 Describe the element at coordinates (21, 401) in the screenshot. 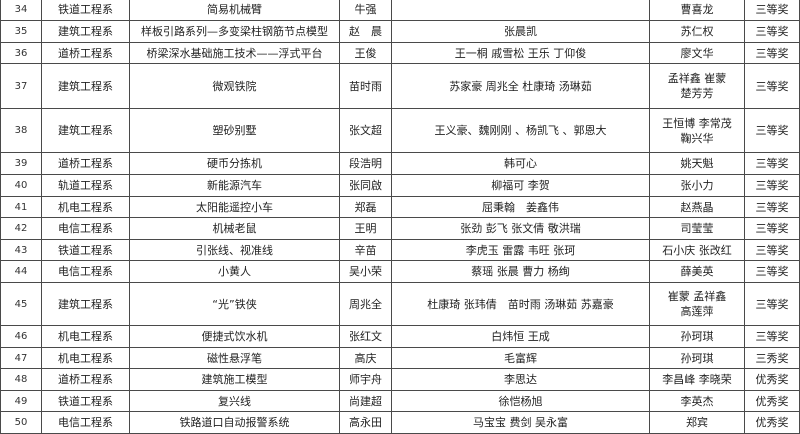

I see `number-cell: 49` at that location.